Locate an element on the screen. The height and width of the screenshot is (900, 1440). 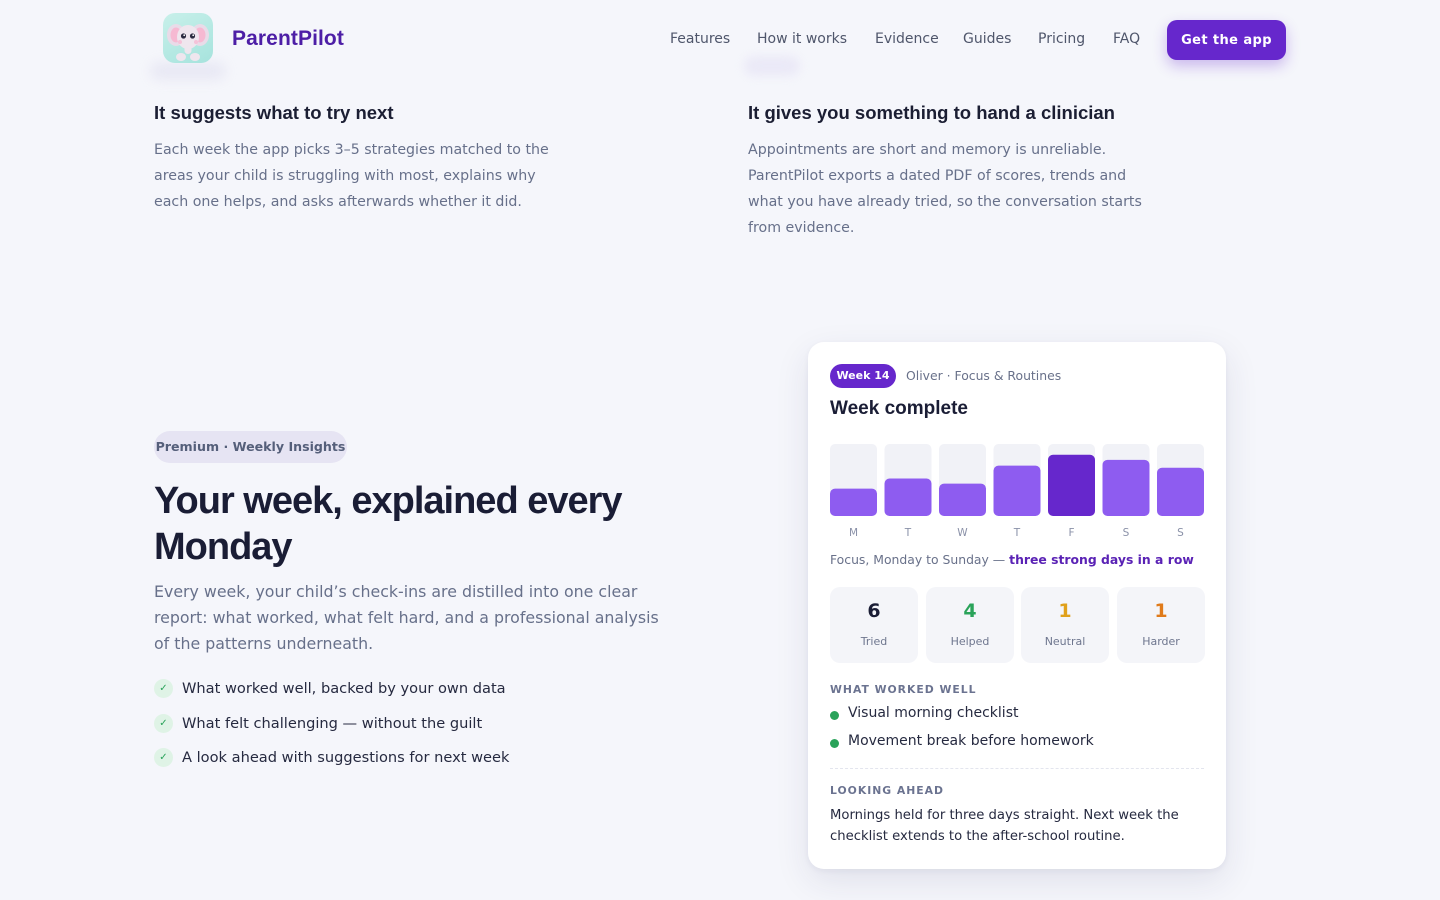
nav-link-how-it-works: How it works is located at coordinates (802, 39).